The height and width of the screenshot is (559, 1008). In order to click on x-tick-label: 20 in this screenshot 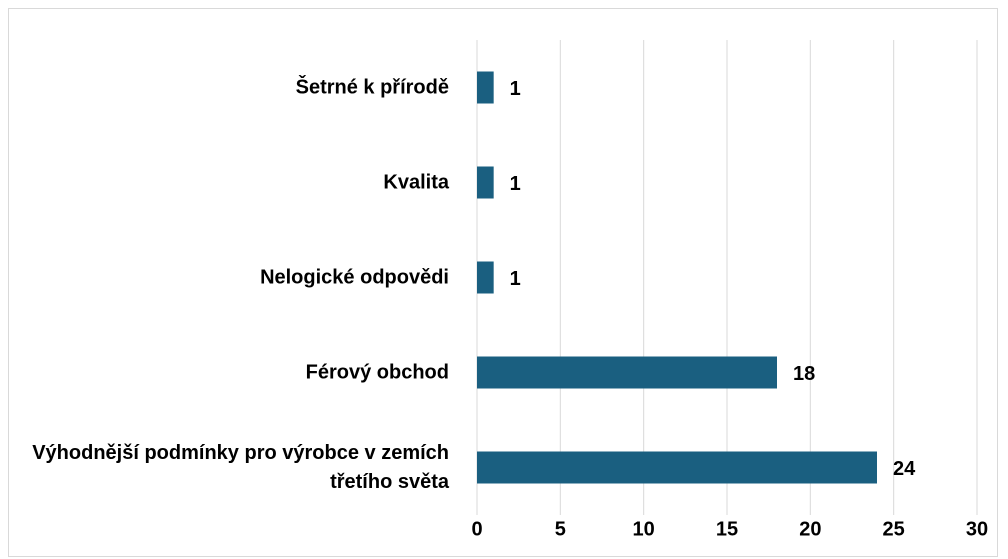, I will do `click(810, 529)`.